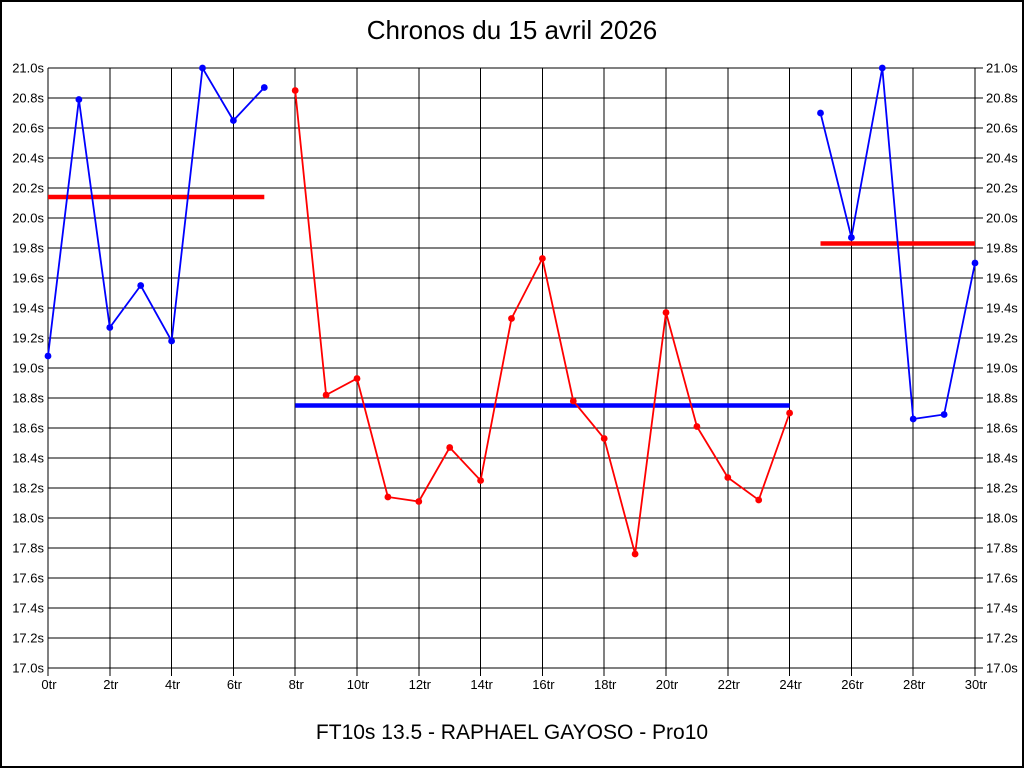 This screenshot has width=1024, height=768. I want to click on x-tick-label: 12tr, so click(420, 684).